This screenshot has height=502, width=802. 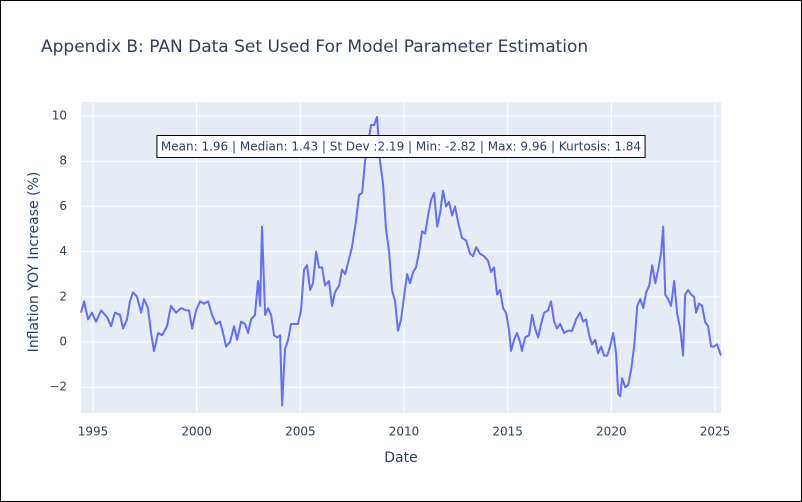 What do you see at coordinates (34, 262) in the screenshot?
I see `y-axis-title: Inflation YOY Increase (%)` at bounding box center [34, 262].